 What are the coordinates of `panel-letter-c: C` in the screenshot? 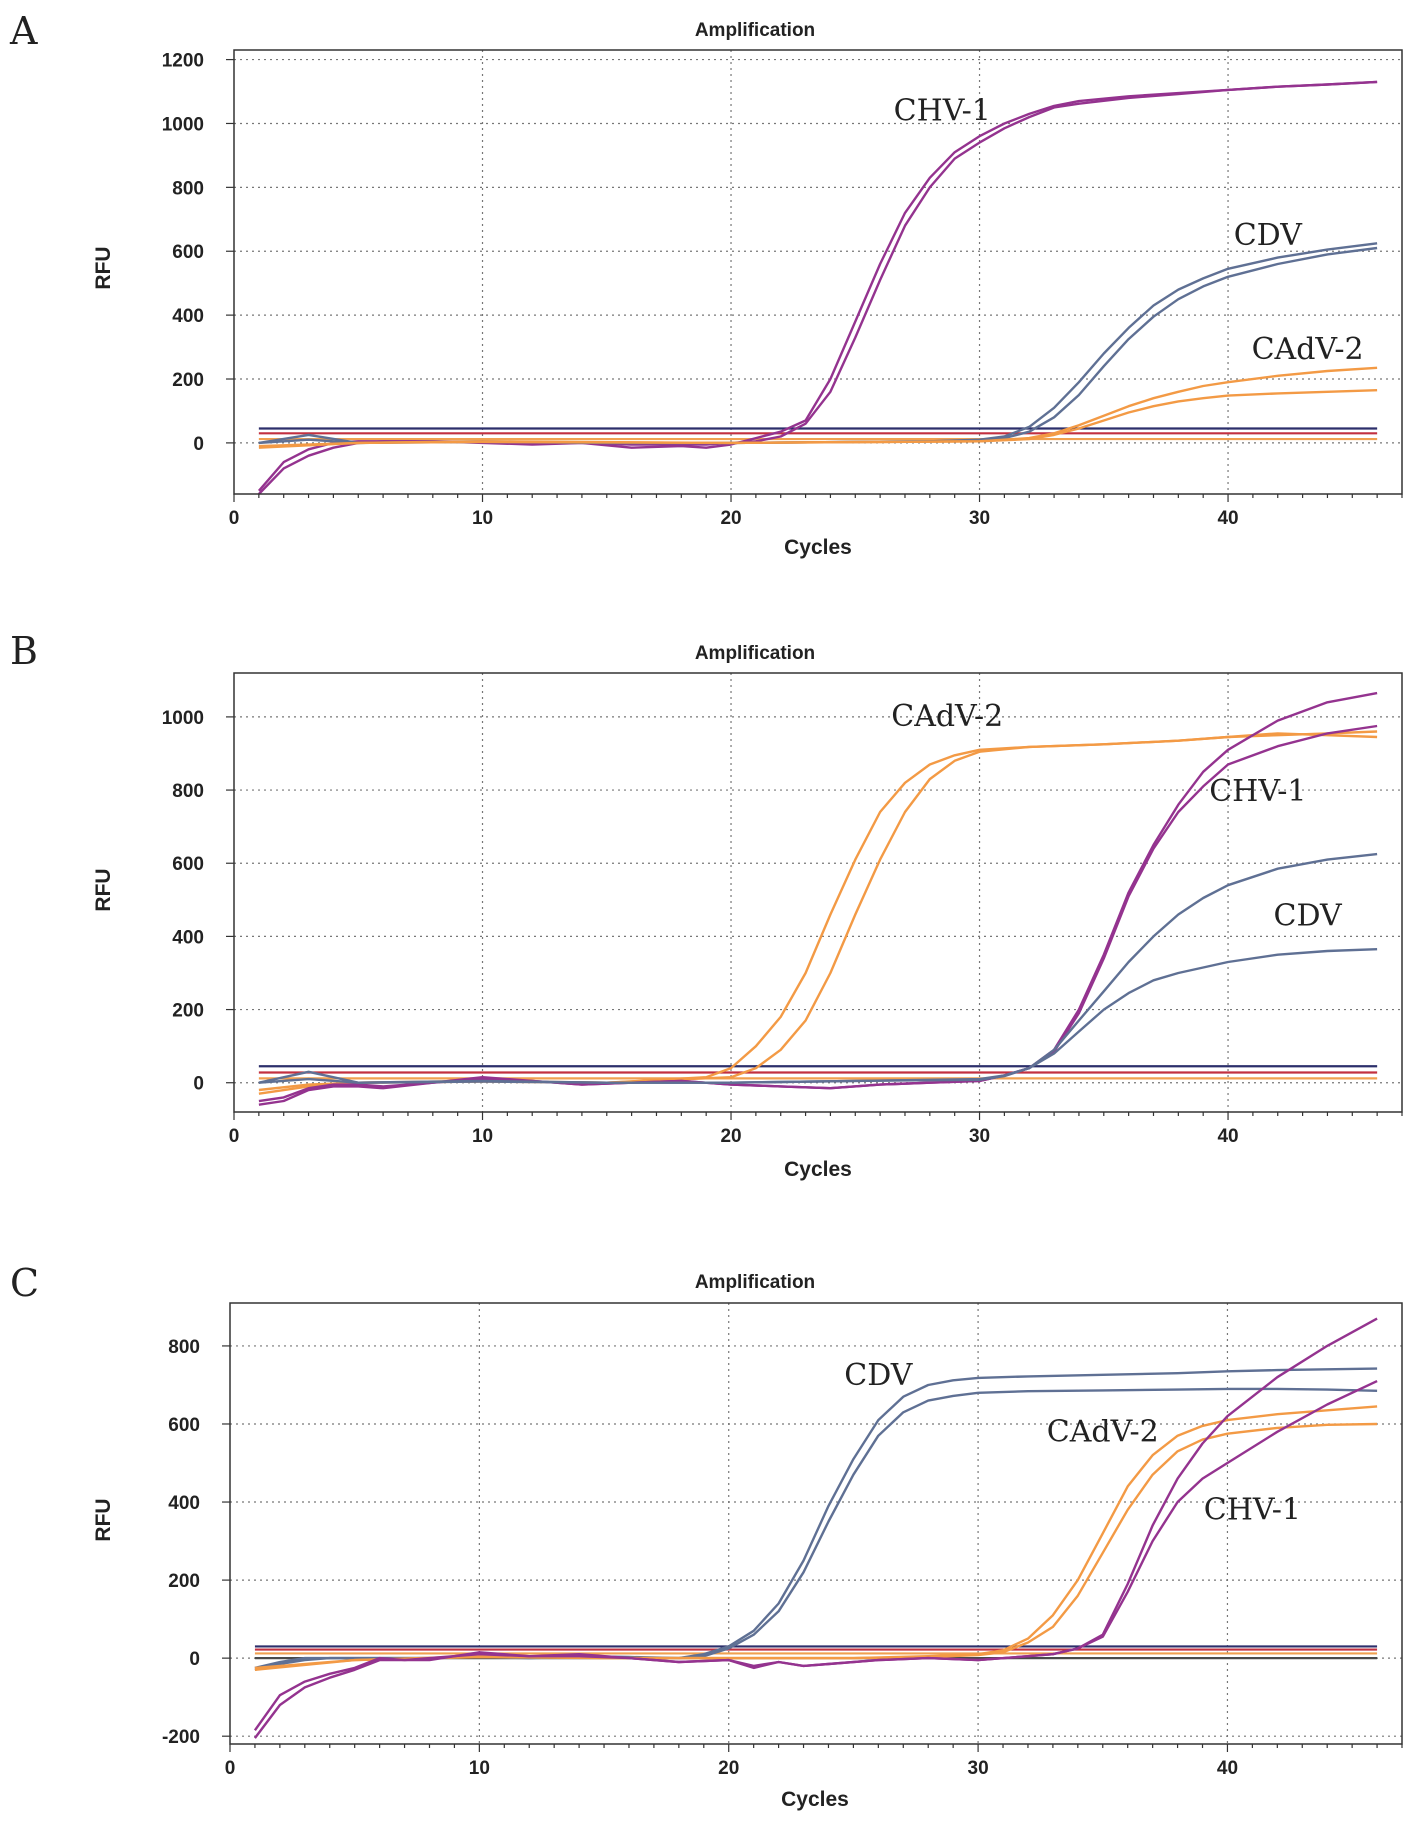 It's located at (24, 1283).